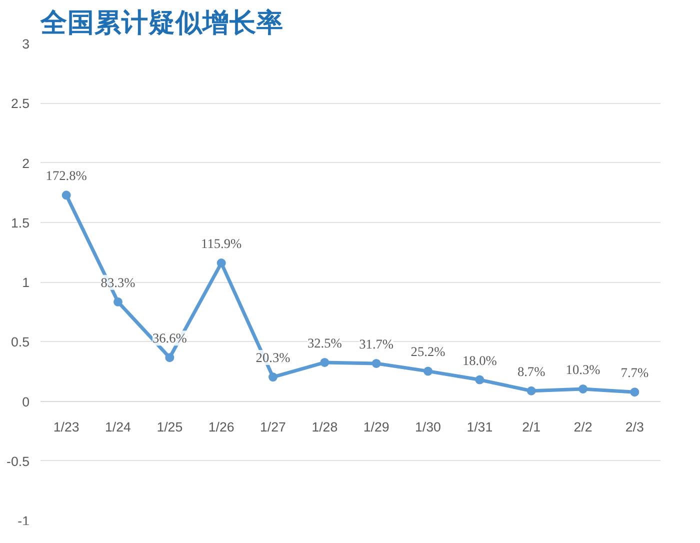 The height and width of the screenshot is (543, 700). Describe the element at coordinates (583, 369) in the screenshot. I see `data-label: 10.3%` at that location.